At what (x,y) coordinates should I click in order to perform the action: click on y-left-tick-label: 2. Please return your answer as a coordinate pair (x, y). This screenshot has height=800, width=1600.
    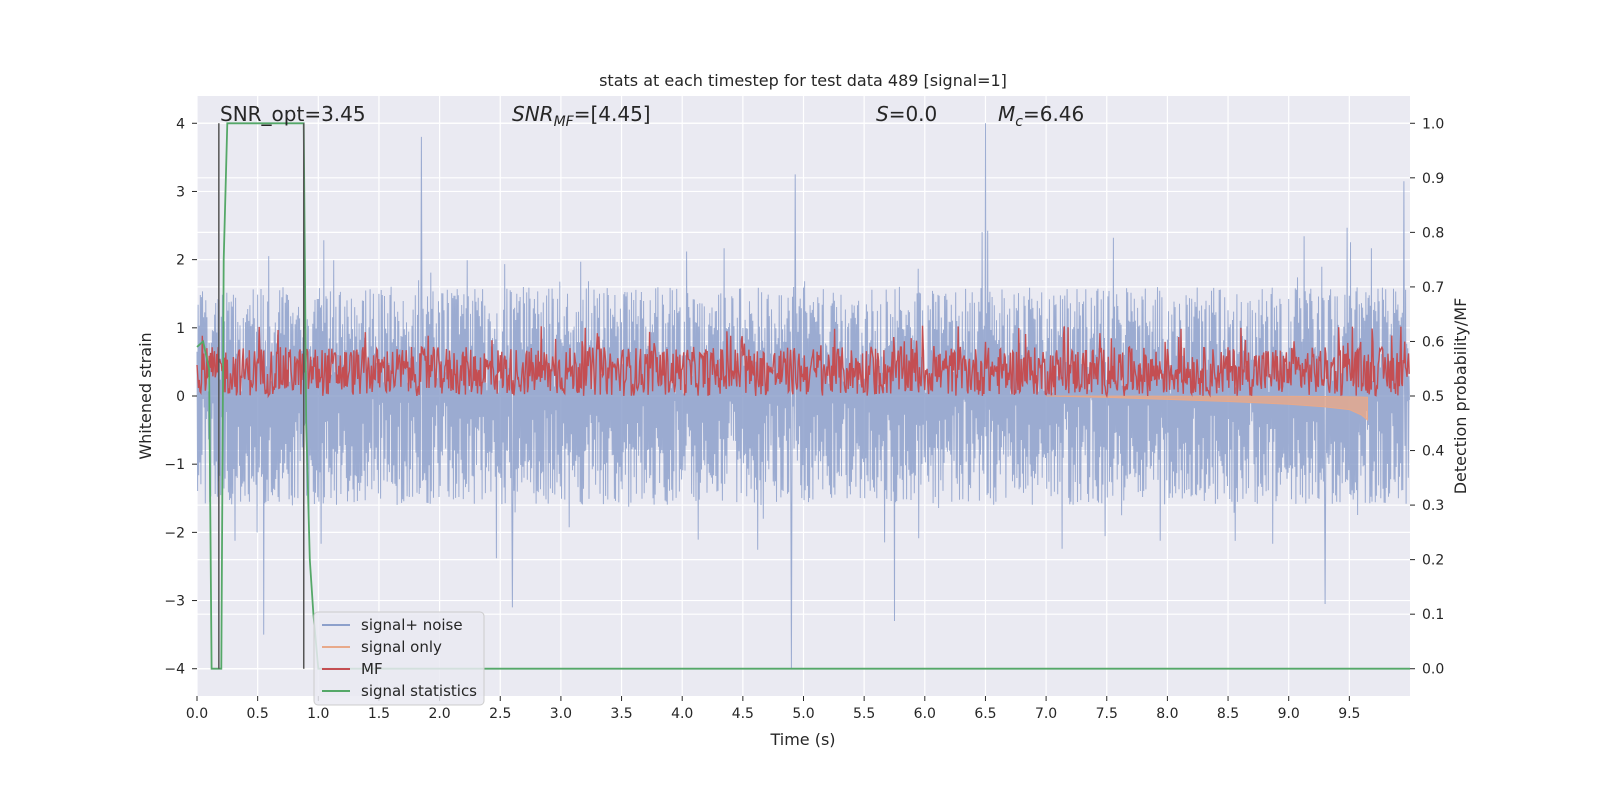
    Looking at the image, I should click on (180, 261).